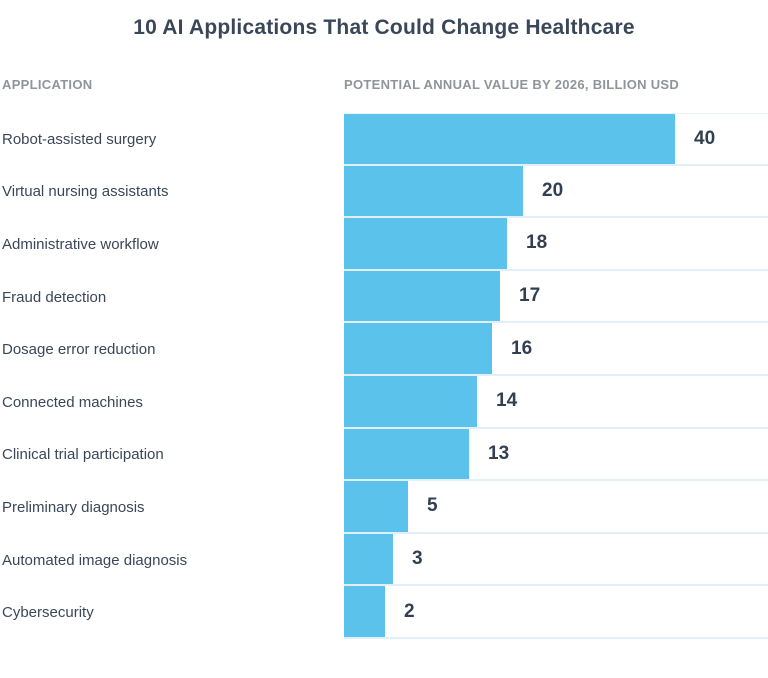 The height and width of the screenshot is (678, 768). I want to click on chart-row: Cybersecurity 2, so click(384, 612).